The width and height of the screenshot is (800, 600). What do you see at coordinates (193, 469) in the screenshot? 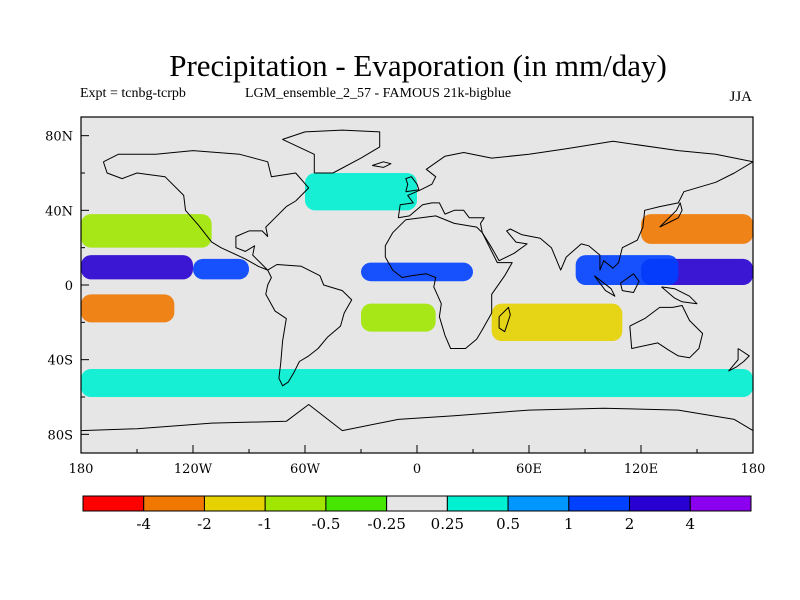
I see `x-tick-label: 120W` at bounding box center [193, 469].